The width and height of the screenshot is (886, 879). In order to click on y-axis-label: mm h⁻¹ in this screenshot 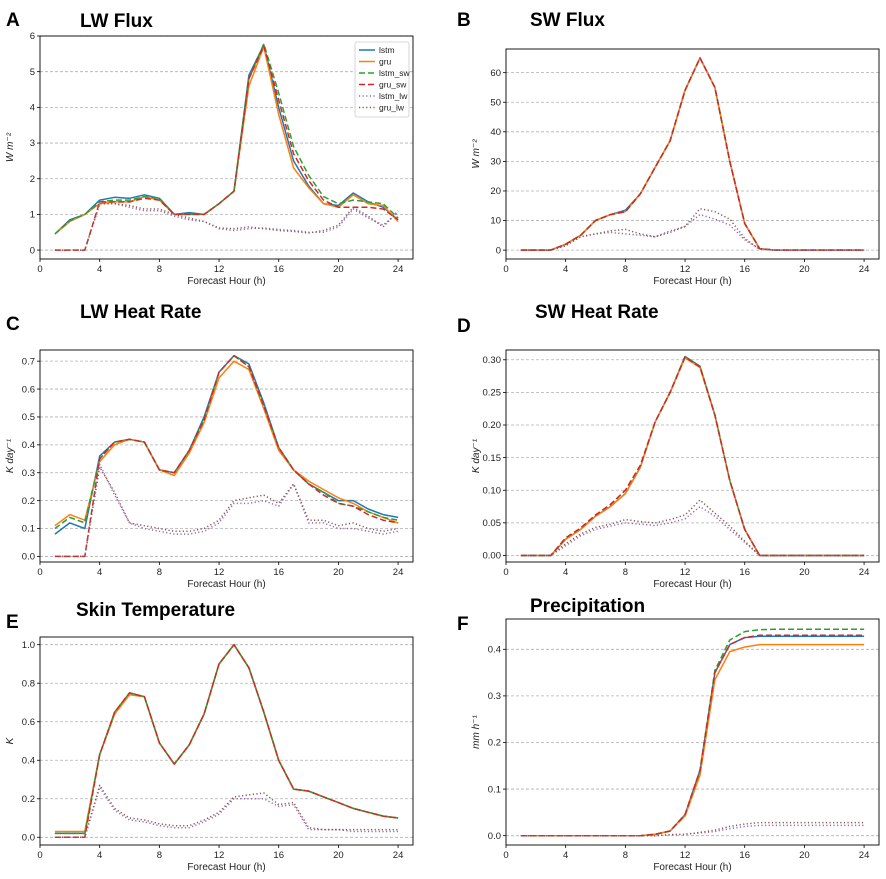, I will do `click(476, 732)`.